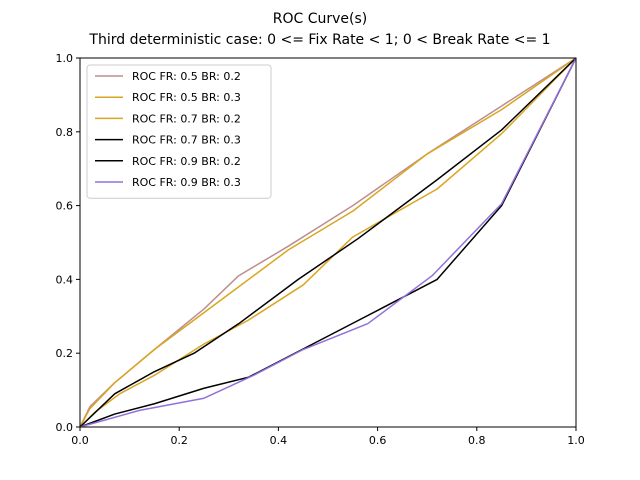 Image resolution: width=640 pixels, height=480 pixels. What do you see at coordinates (65, 58) in the screenshot?
I see `y-tick-label: 1.0` at bounding box center [65, 58].